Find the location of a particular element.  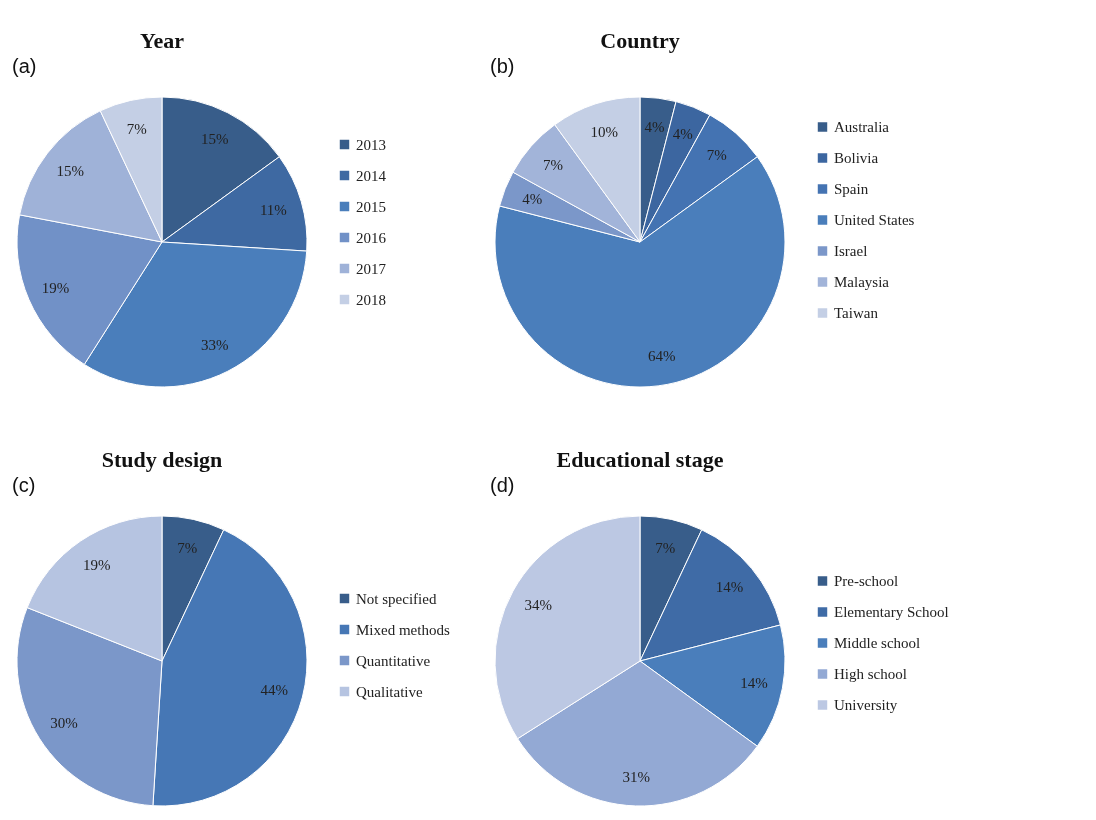

legend-label: Bolivia is located at coordinates (856, 158).